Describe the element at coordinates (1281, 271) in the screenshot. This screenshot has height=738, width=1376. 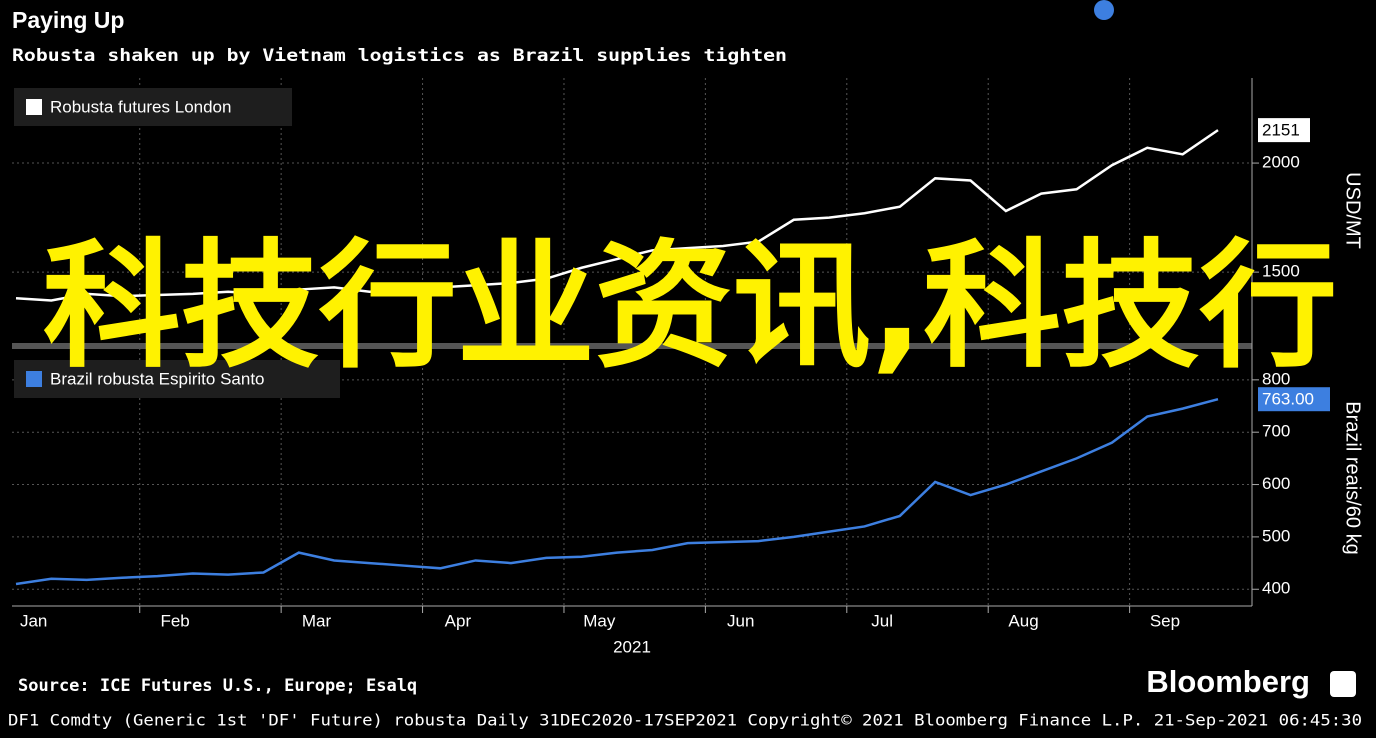
I see `y-tick-label: 1500` at that location.